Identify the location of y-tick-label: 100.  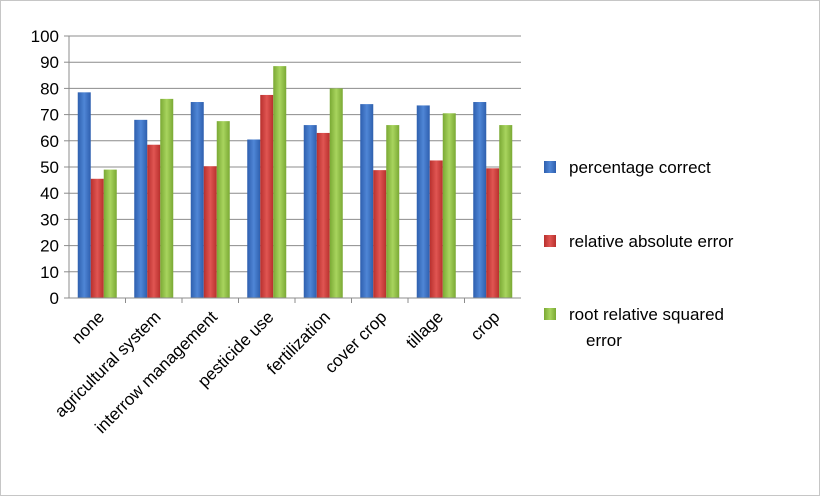
(45, 36).